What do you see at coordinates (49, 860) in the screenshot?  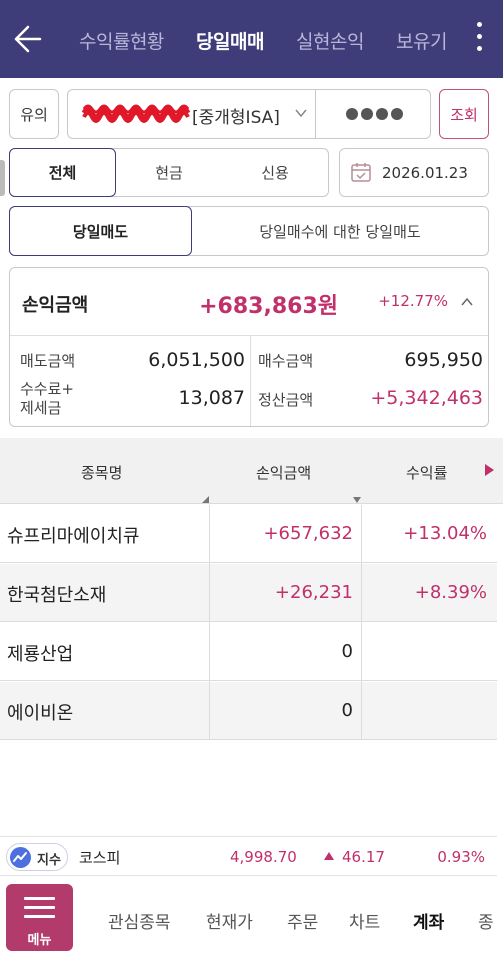 I see `index-badge-label: 지수` at bounding box center [49, 860].